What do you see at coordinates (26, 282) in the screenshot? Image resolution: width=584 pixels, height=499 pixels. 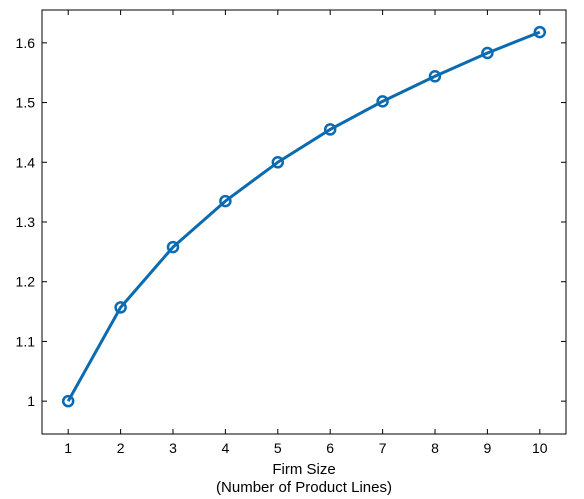 I see `y-tick-label: 1.2` at bounding box center [26, 282].